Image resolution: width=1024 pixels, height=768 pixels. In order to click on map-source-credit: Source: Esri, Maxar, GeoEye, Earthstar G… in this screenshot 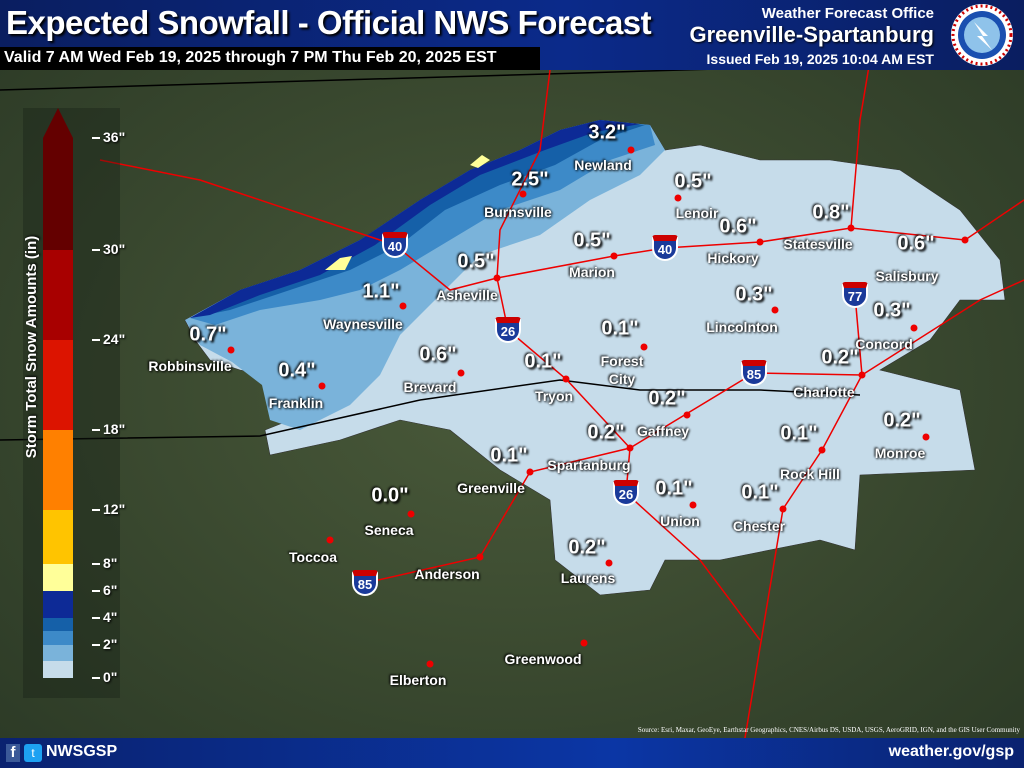, I will do `click(828, 730)`.